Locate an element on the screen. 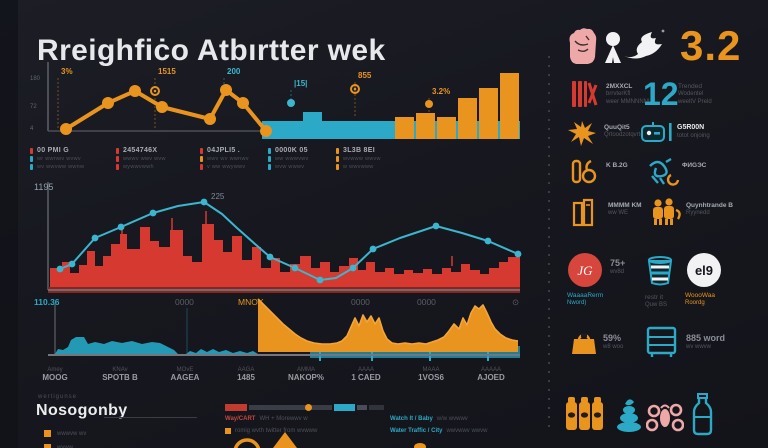  stat-text: WoooWaa Roordg is located at coordinates (700, 300).